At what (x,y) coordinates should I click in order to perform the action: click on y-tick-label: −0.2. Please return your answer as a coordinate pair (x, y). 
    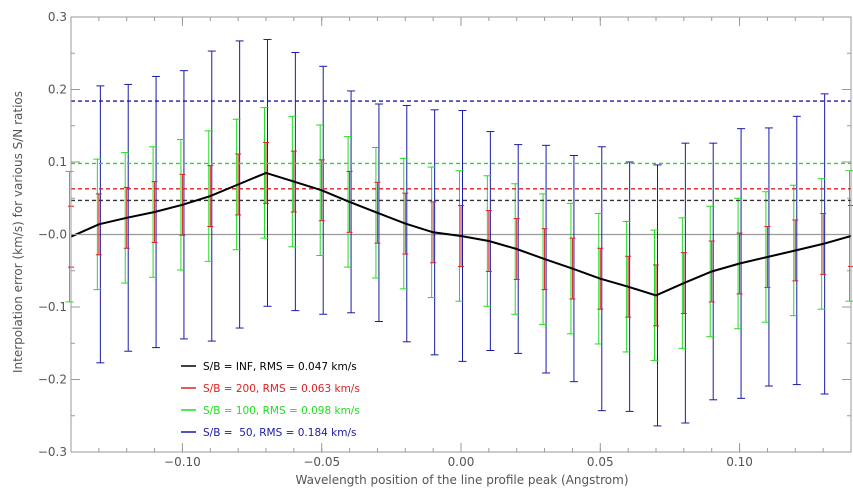
    Looking at the image, I should click on (52, 380).